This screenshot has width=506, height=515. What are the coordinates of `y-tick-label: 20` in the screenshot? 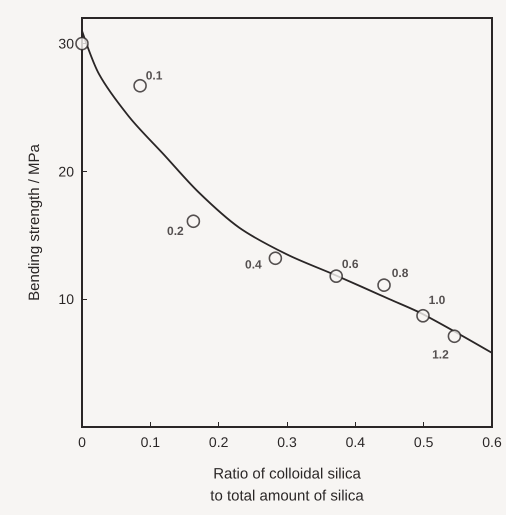 It's located at (66, 171).